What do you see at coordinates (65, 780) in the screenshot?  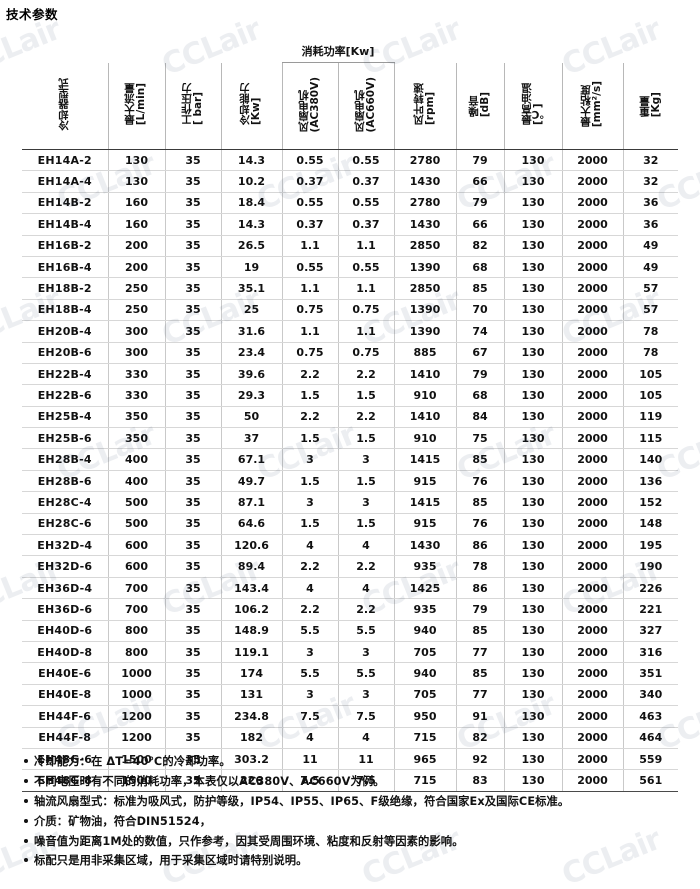 I see `table-cell-model: EH48G-8` at bounding box center [65, 780].